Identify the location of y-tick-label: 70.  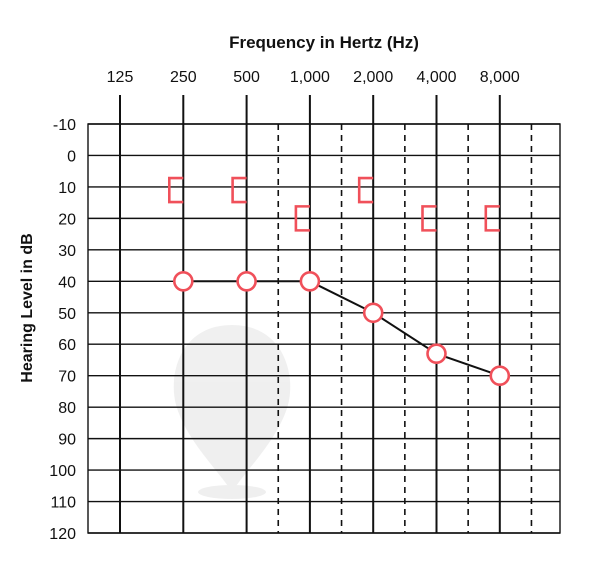
(67, 377).